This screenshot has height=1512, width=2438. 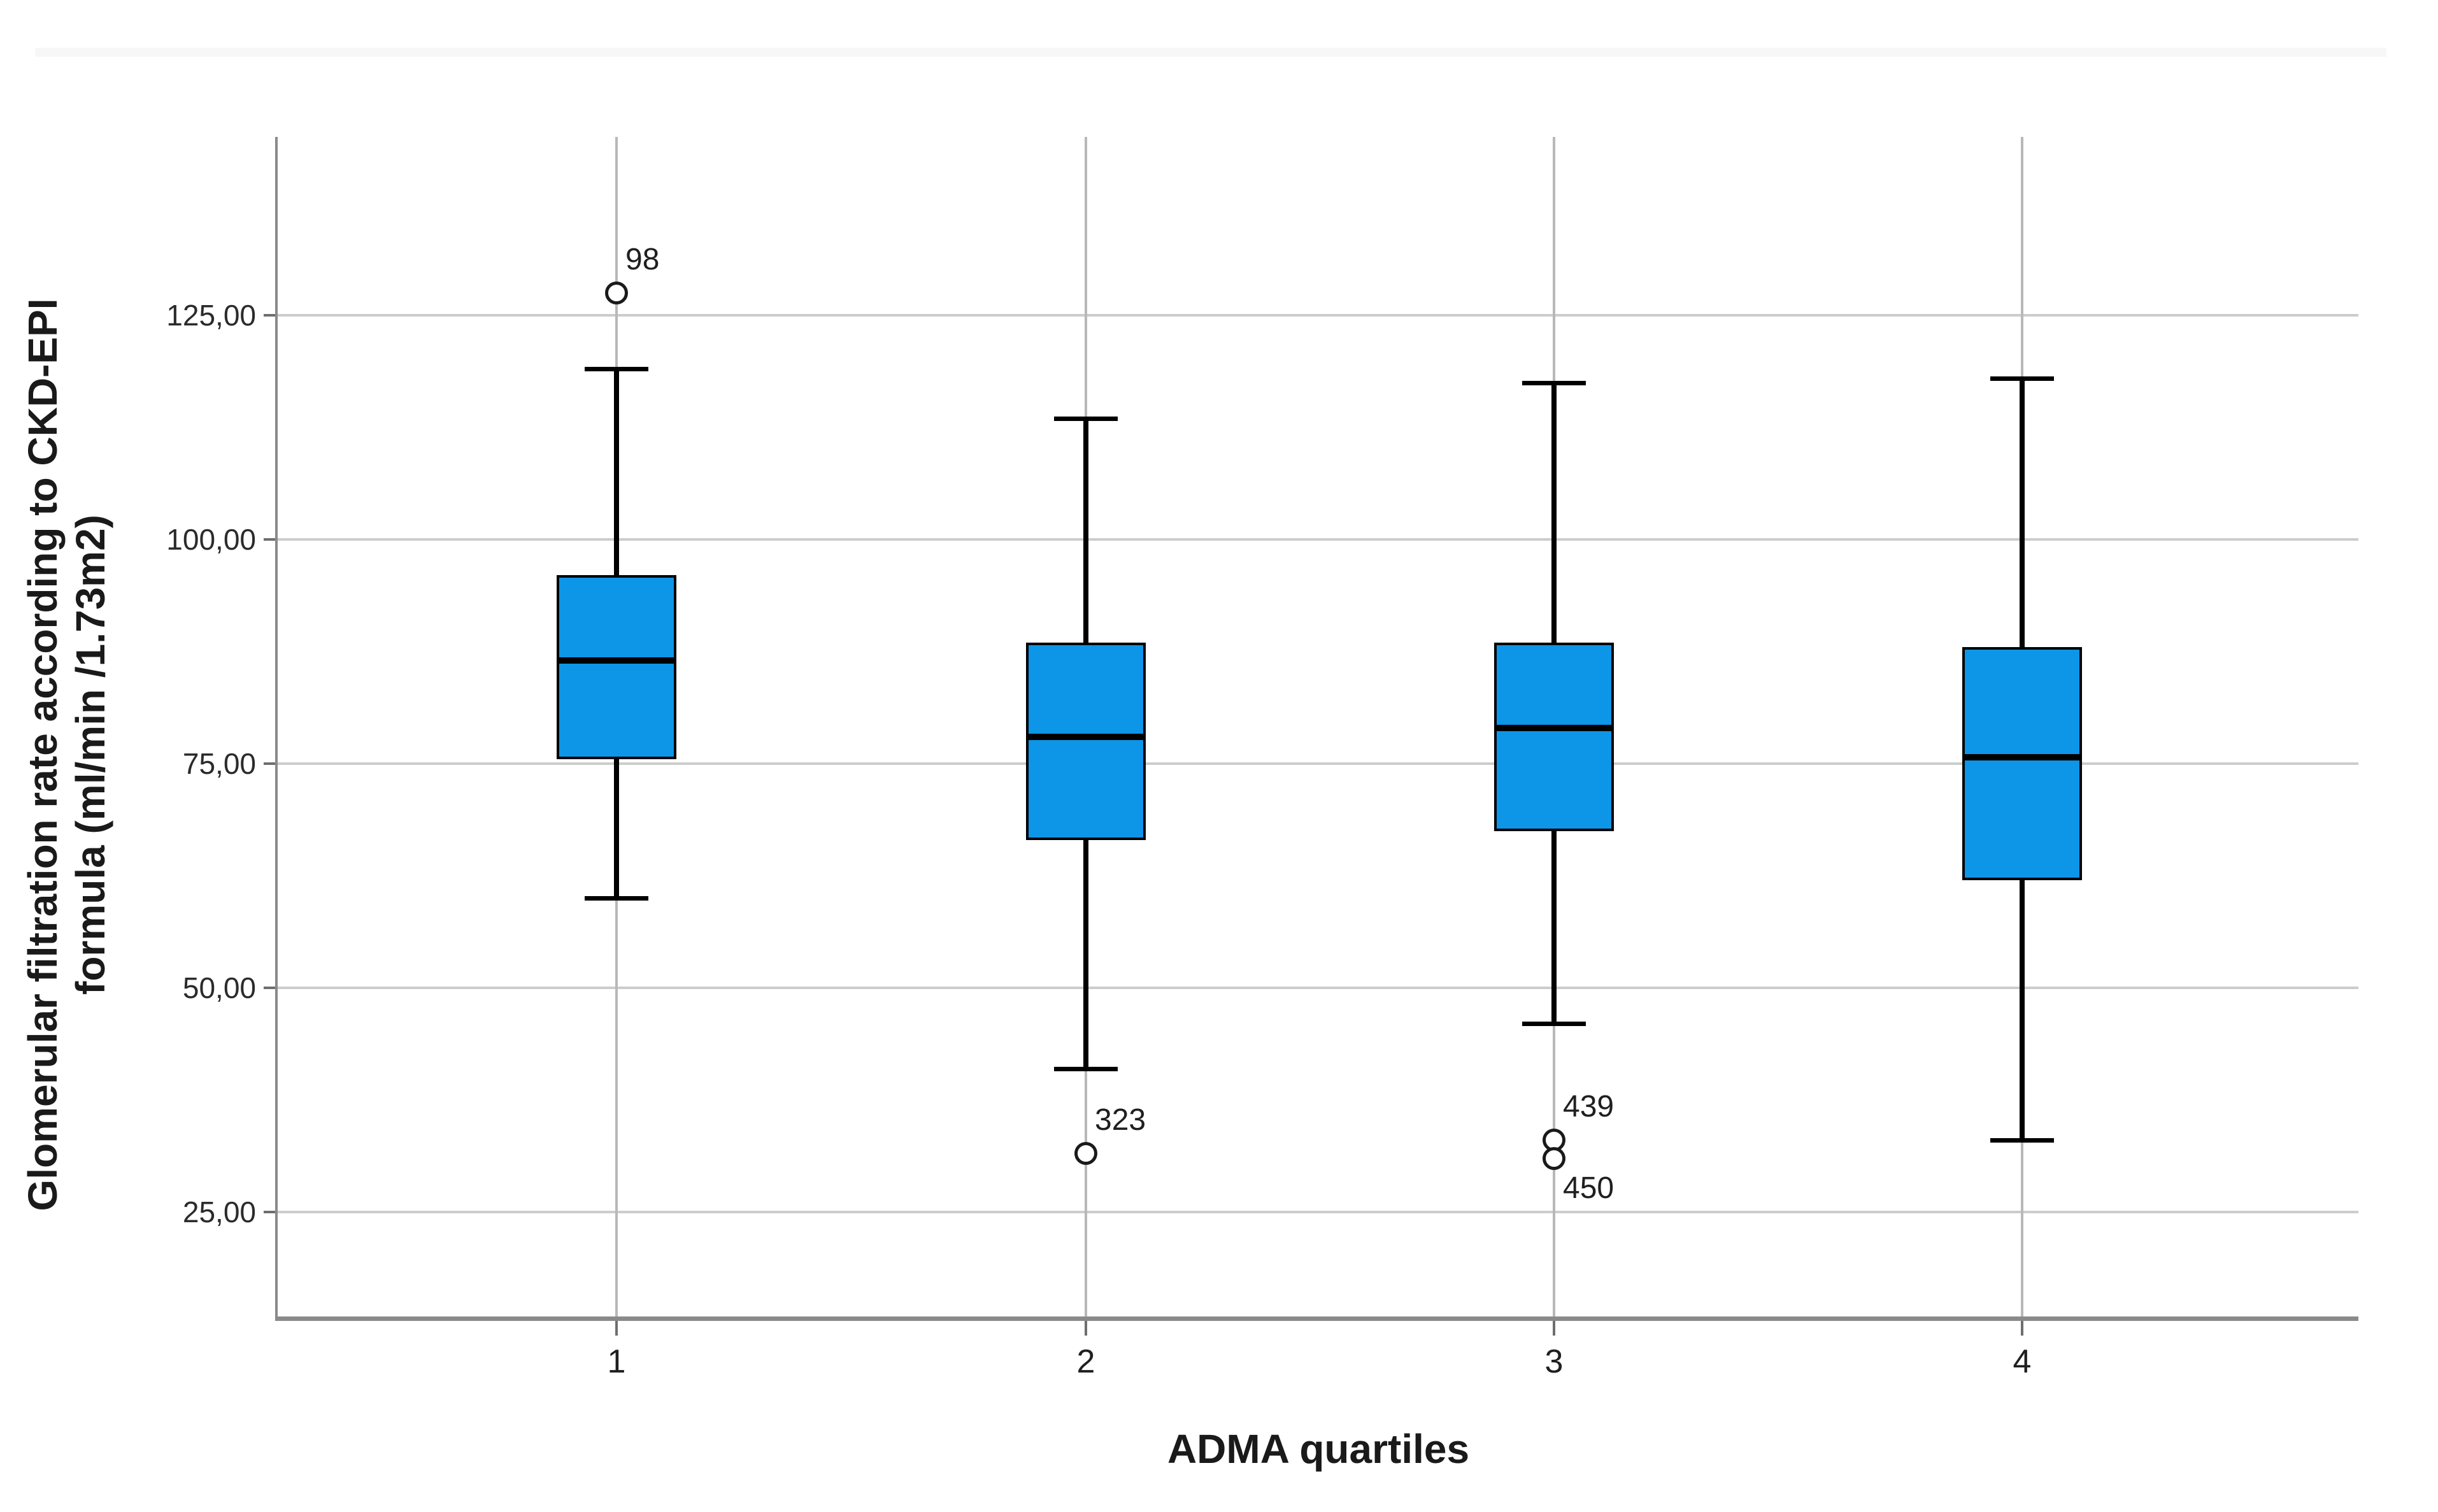 I want to click on y-tick-label: 50,00, so click(x=219, y=987).